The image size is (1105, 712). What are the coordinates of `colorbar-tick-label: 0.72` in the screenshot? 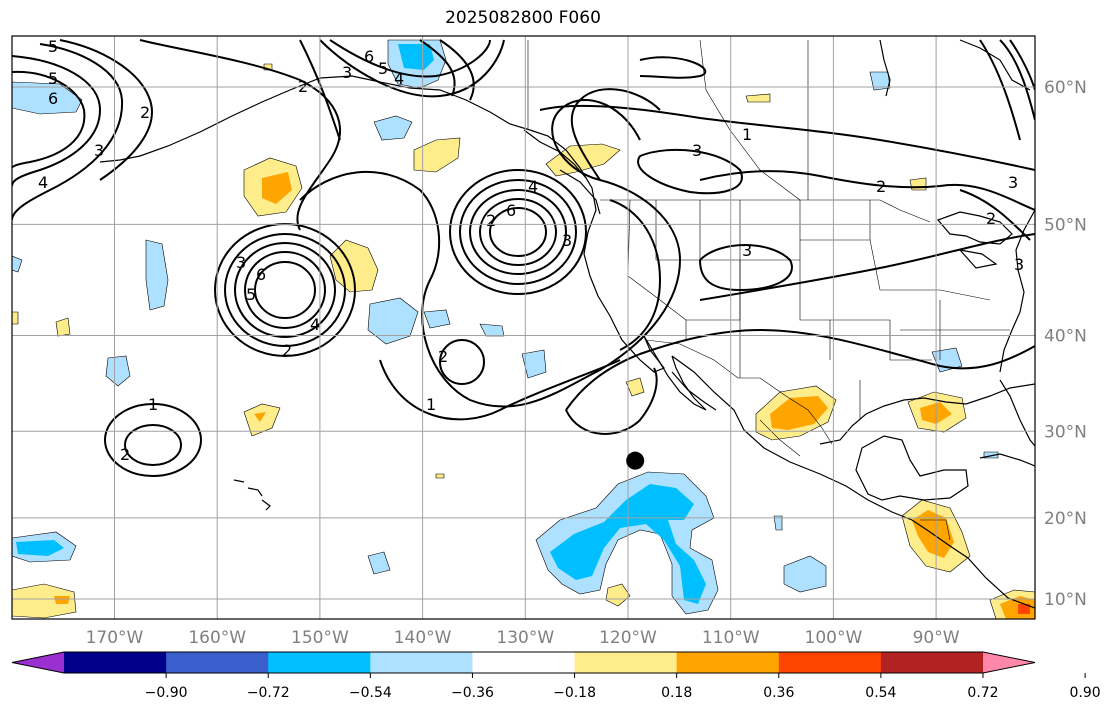 It's located at (982, 693).